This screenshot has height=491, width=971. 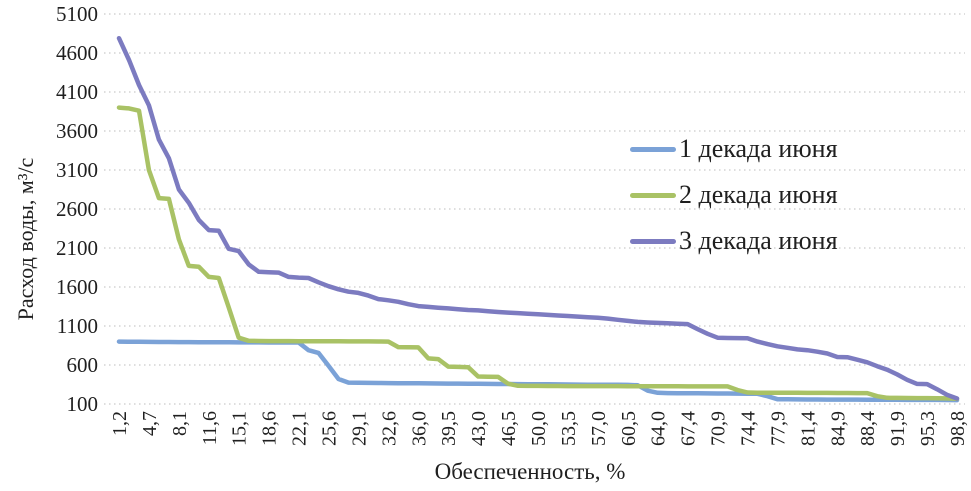 I want to click on y-tick-label: 2100, so click(x=77, y=248).